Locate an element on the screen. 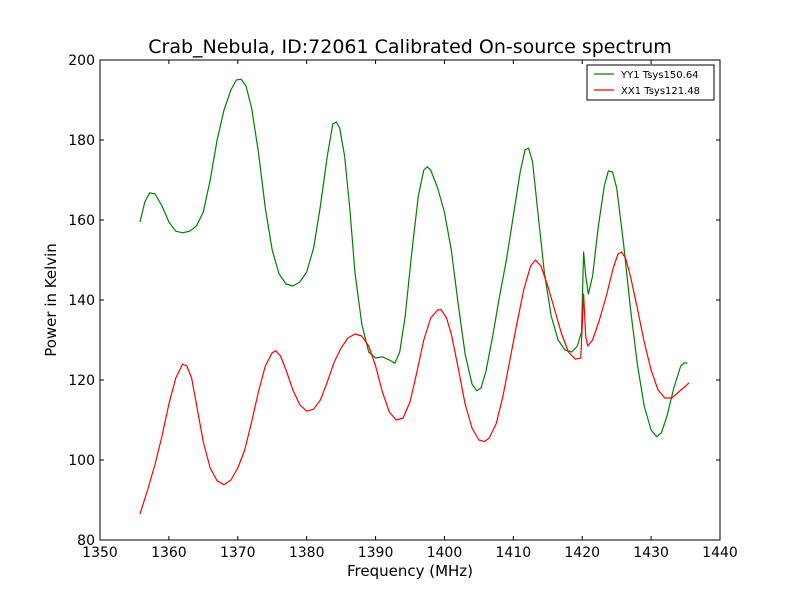 The image size is (800, 600). y-tick-label: 80 is located at coordinates (86, 541).